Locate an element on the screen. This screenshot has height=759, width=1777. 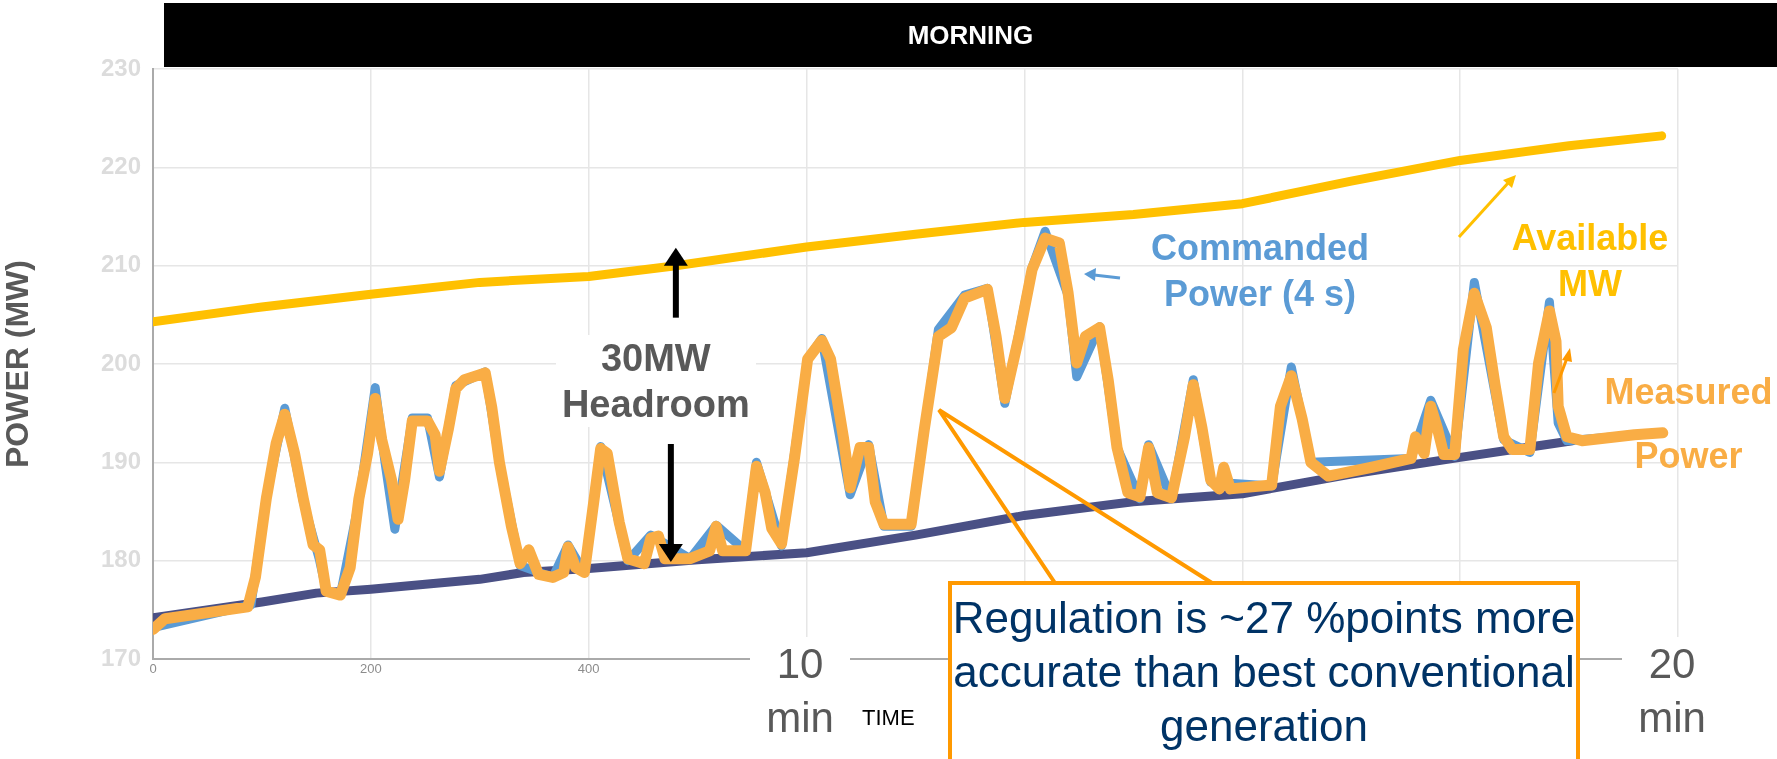
x-axis-title: TIME is located at coordinates (888, 718).